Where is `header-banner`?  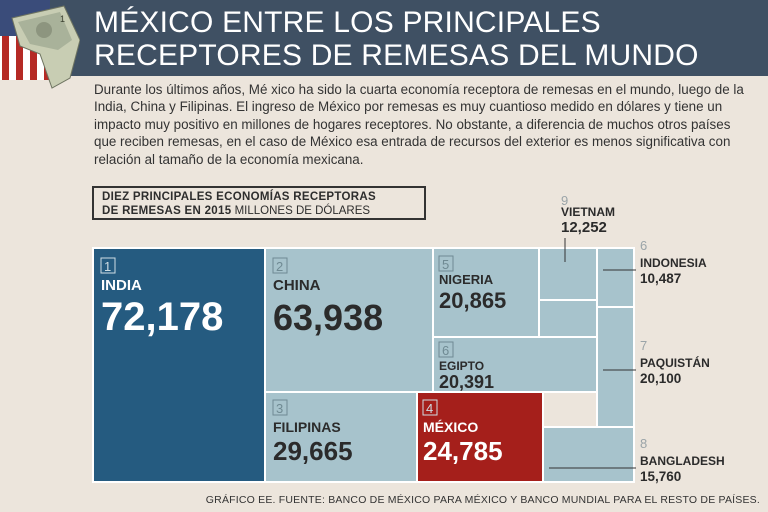 header-banner is located at coordinates (384, 38).